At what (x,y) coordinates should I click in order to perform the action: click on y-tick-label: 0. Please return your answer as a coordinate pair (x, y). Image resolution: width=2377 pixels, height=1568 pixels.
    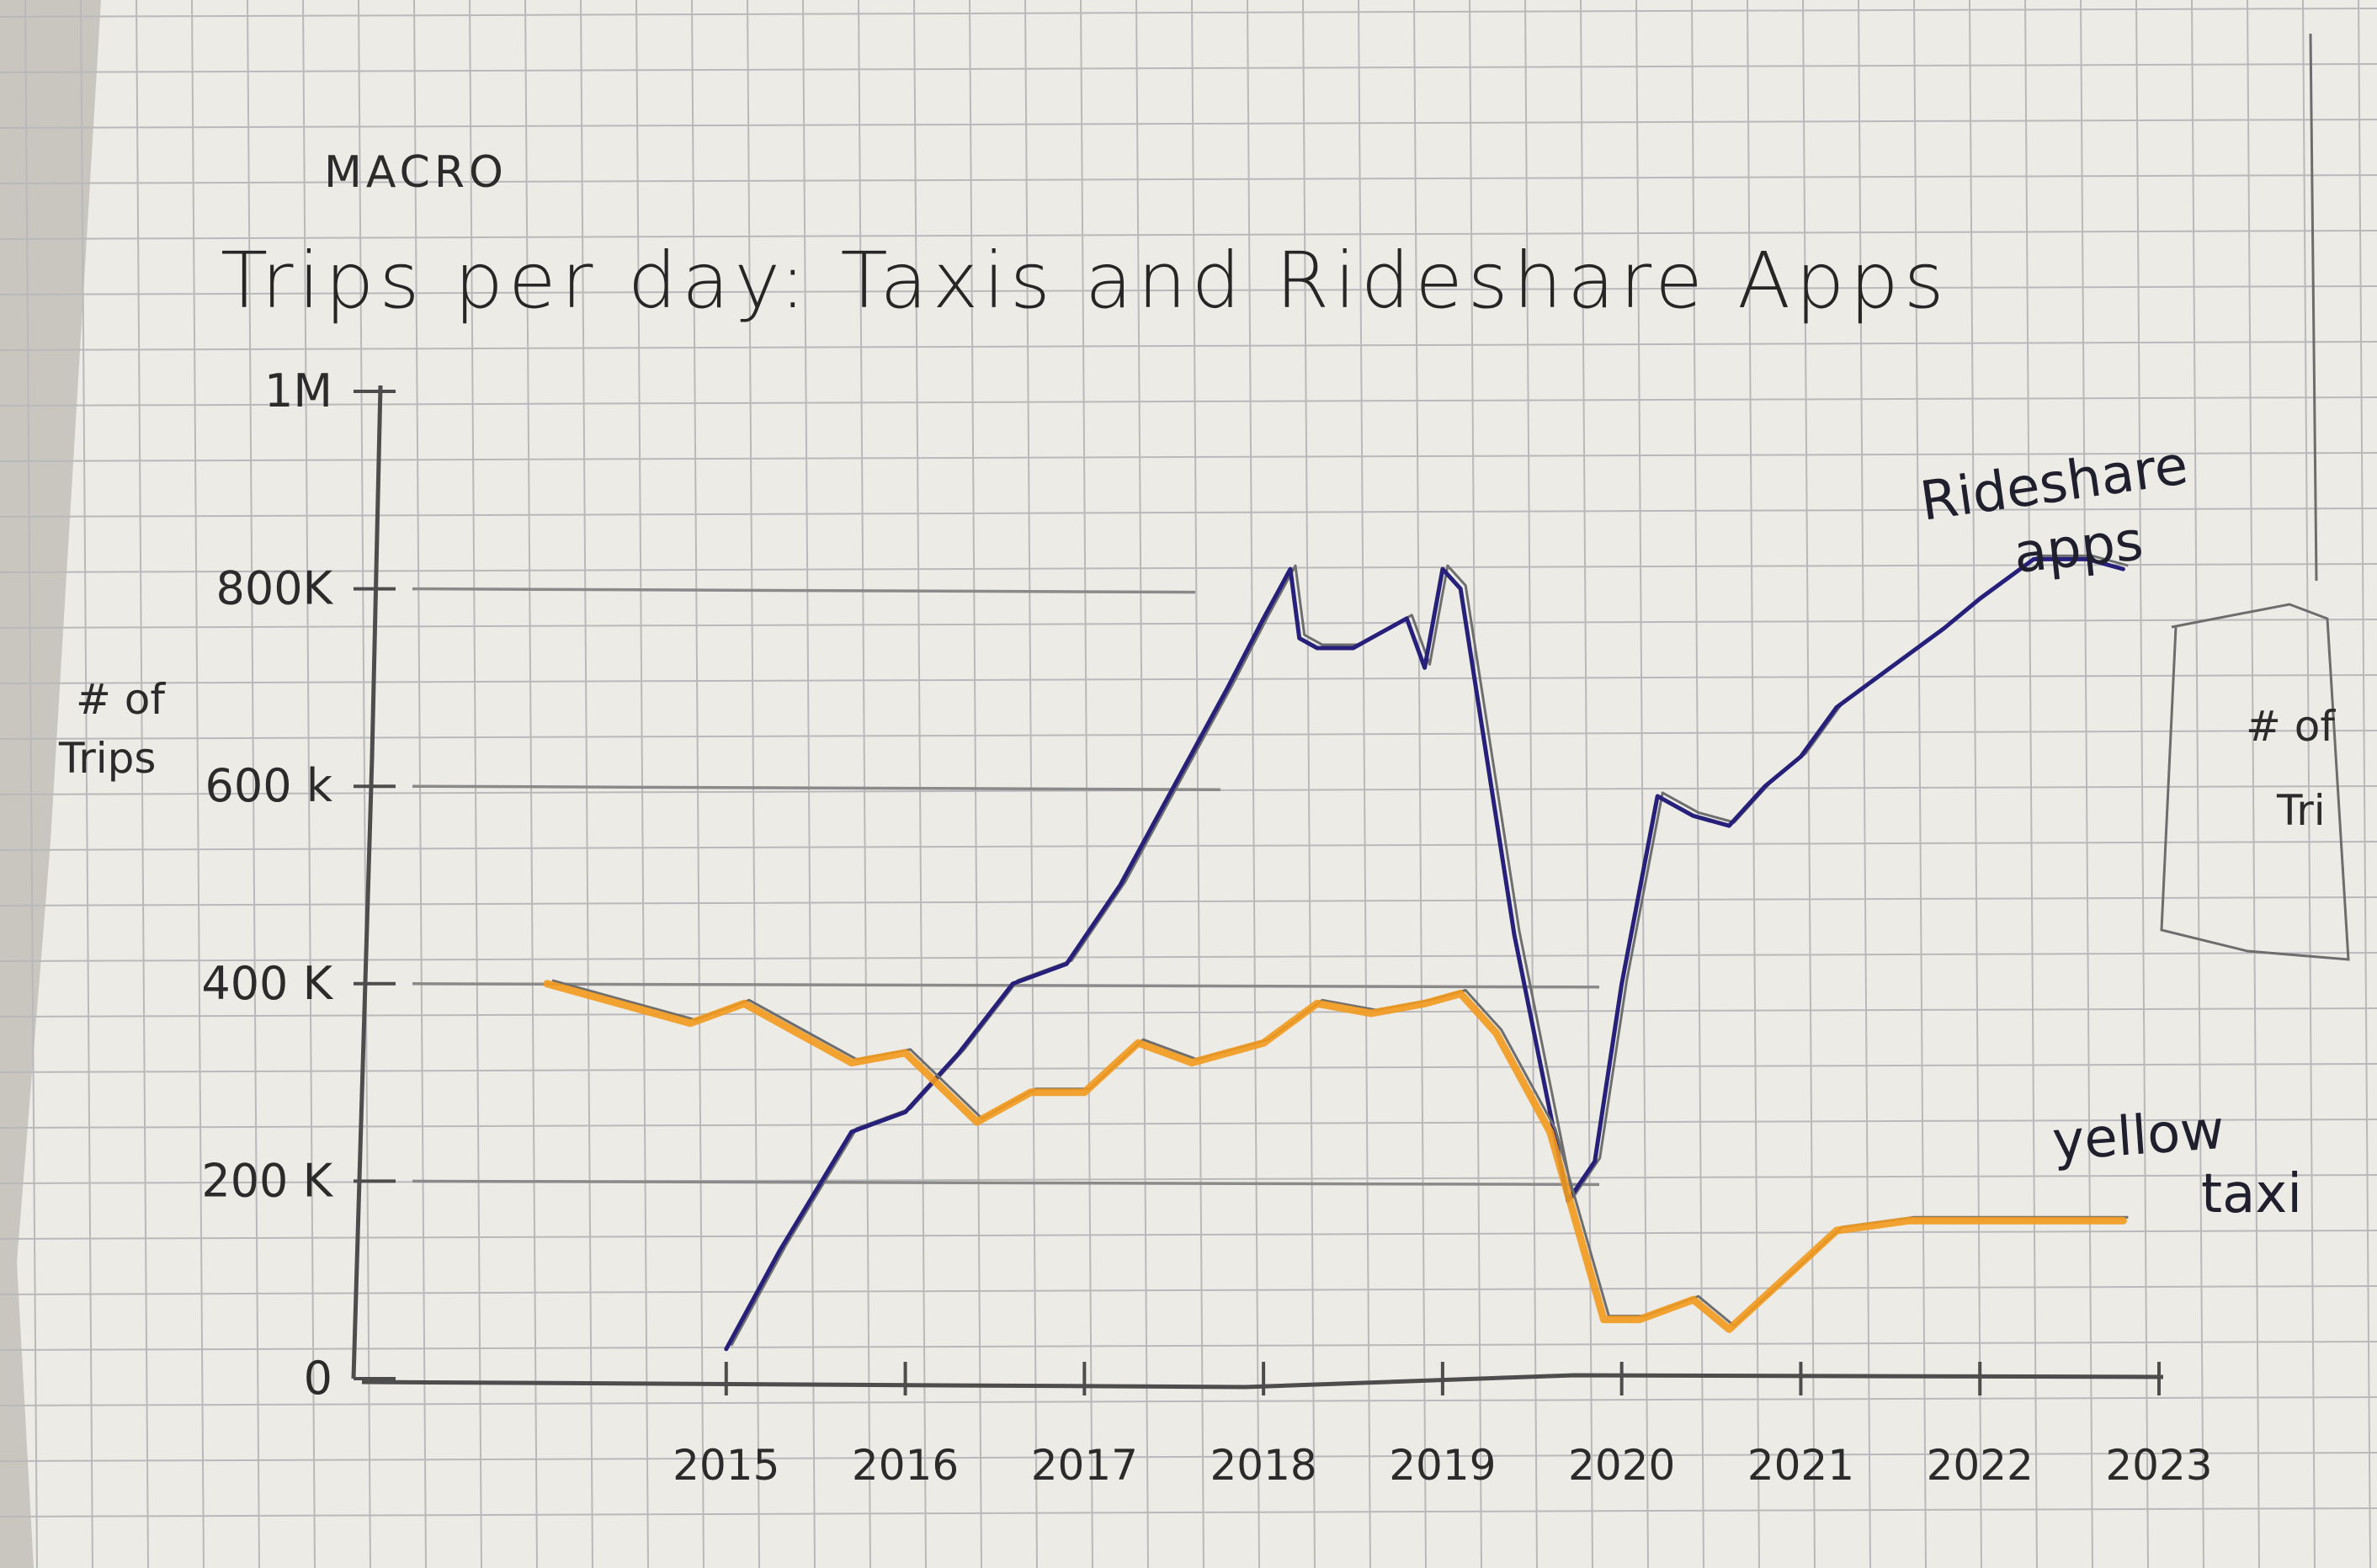
    Looking at the image, I should click on (318, 1378).